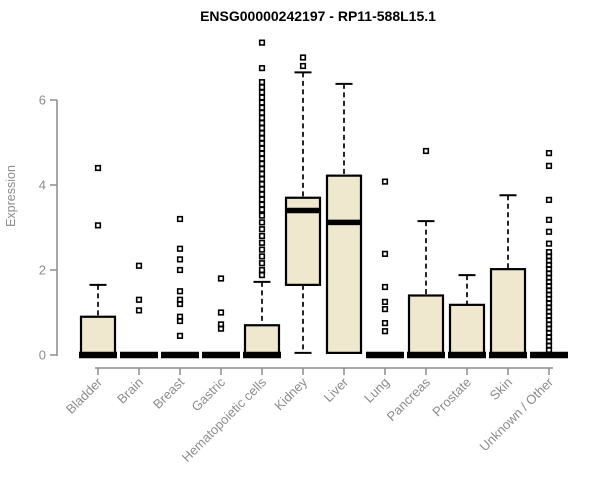 The height and width of the screenshot is (500, 600). What do you see at coordinates (42, 355) in the screenshot?
I see `y-tick-label: 0` at bounding box center [42, 355].